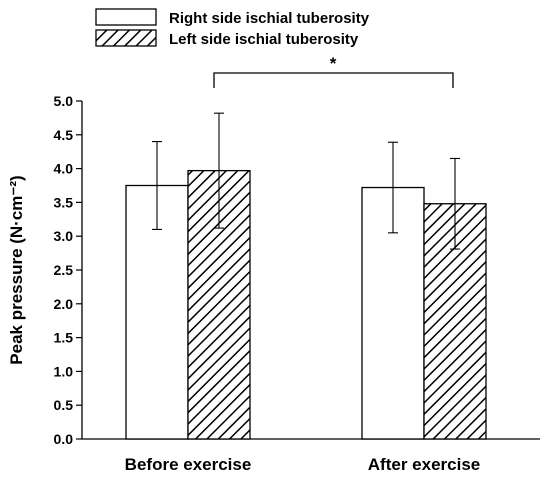  Describe the element at coordinates (64, 202) in the screenshot. I see `y-tick-label: 3.5` at that location.